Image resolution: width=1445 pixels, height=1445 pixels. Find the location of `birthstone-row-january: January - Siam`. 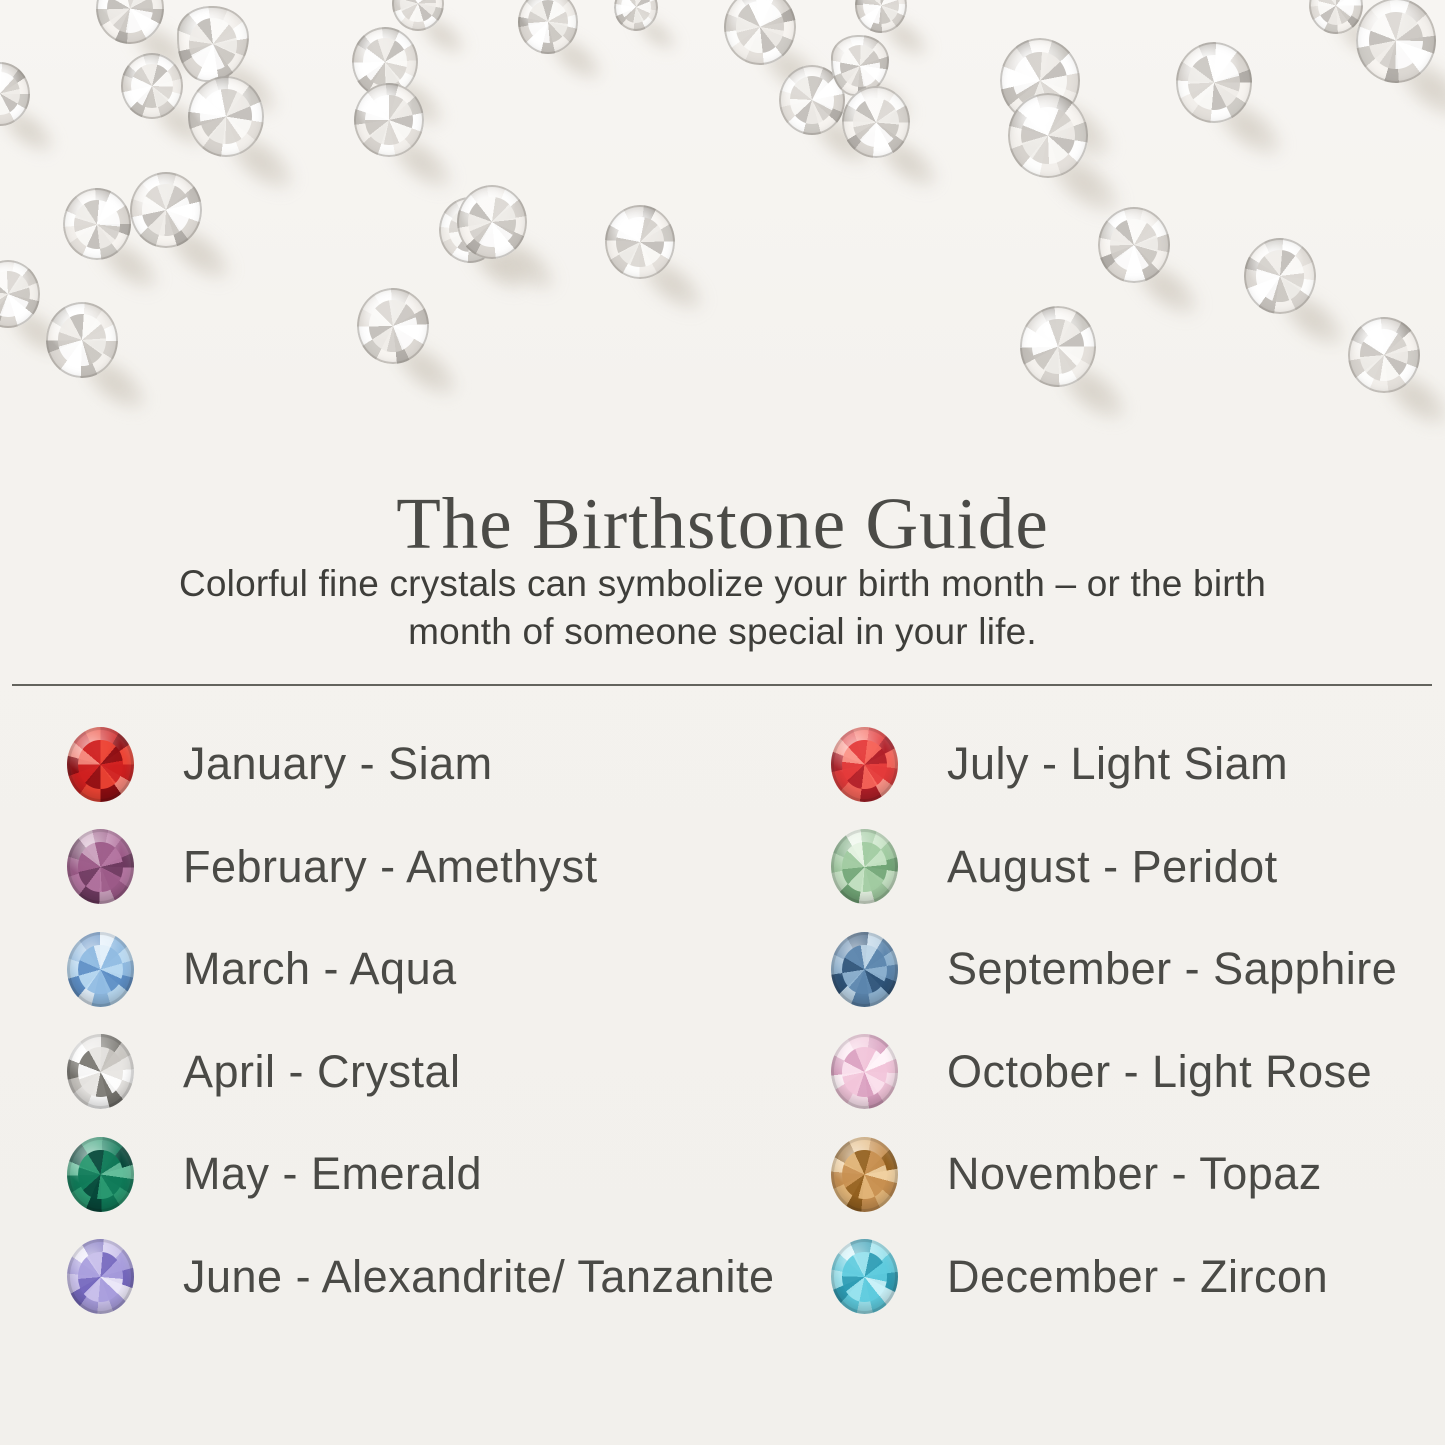

birthstone-row-january: January - Siam is located at coordinates (421, 764).